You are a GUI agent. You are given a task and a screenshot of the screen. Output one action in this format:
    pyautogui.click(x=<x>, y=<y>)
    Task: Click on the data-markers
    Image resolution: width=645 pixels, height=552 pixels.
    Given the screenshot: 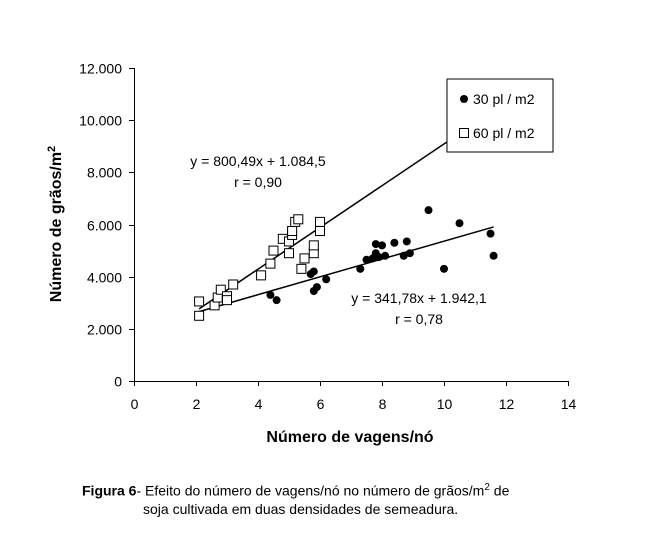 What is the action you would take?
    pyautogui.click(x=346, y=263)
    